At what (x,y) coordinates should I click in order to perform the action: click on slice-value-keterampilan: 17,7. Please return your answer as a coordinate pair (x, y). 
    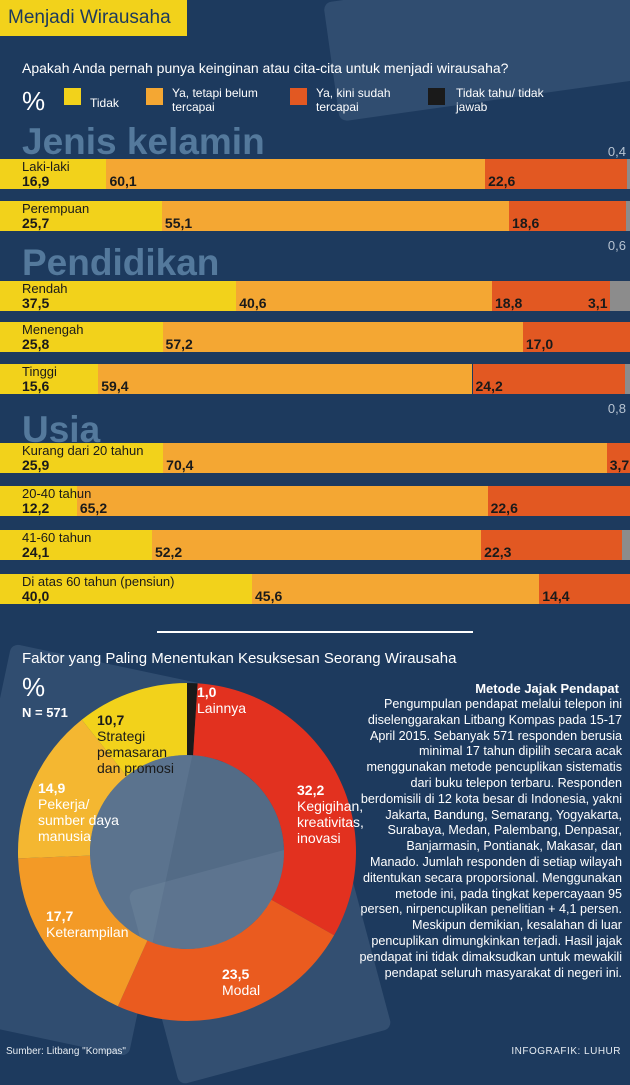
    Looking at the image, I should click on (60, 916).